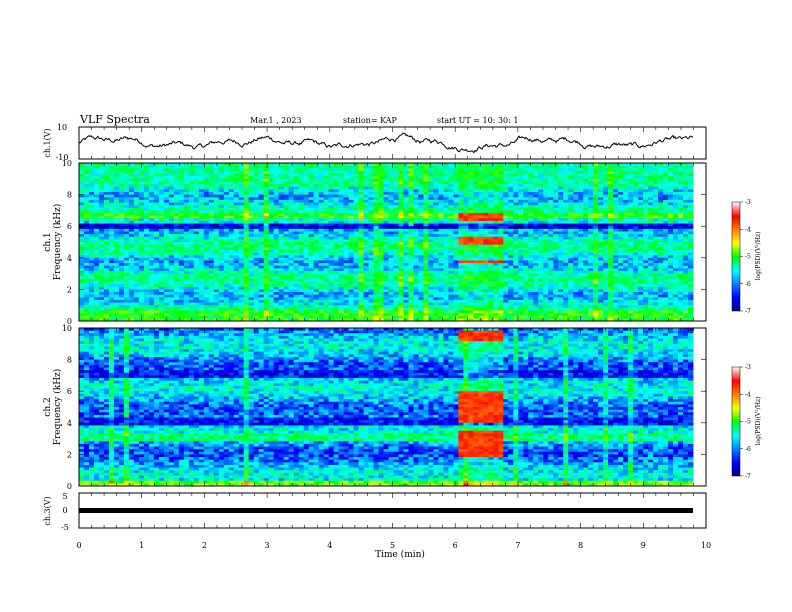 Image resolution: width=792 pixels, height=612 pixels. Describe the element at coordinates (386, 510) in the screenshot. I see `ch3-waveform-line` at that location.